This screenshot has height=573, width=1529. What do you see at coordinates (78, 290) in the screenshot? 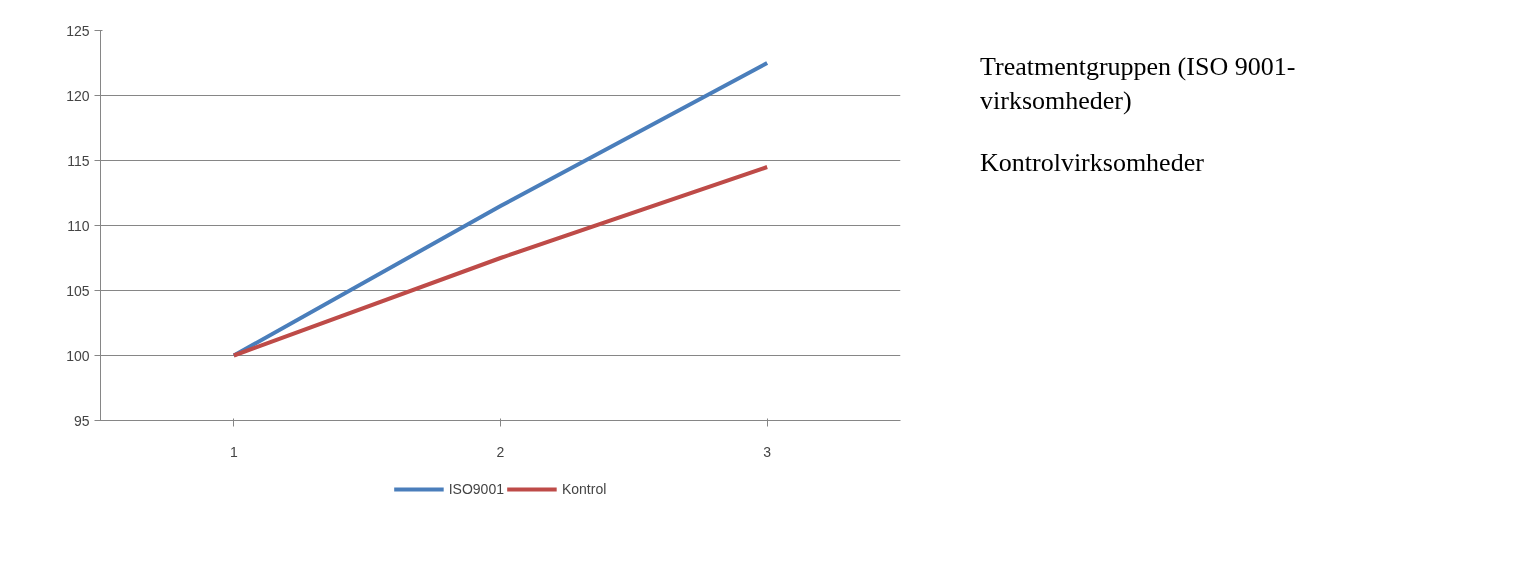
I see `y-tick-label: 105` at bounding box center [78, 290].